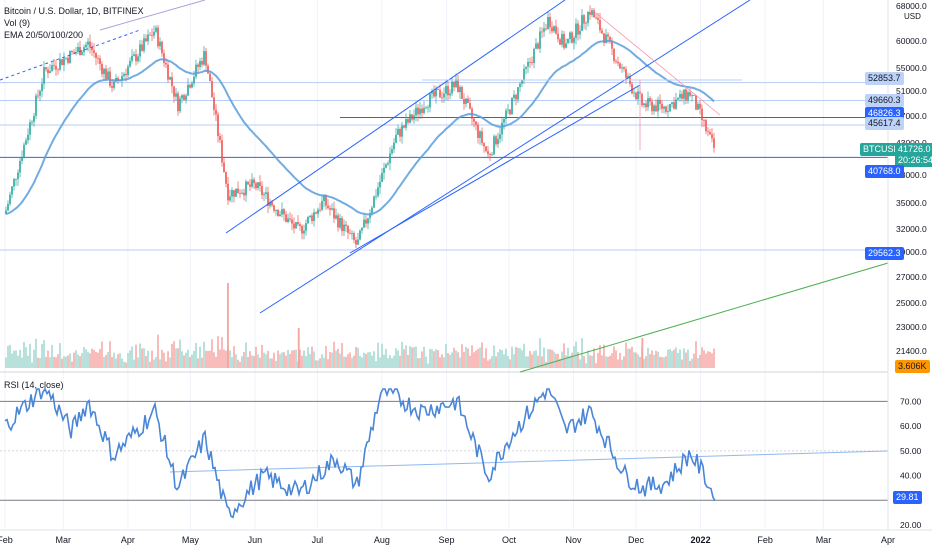 The image size is (932, 555). I want to click on currency-label: USD, so click(912, 16).